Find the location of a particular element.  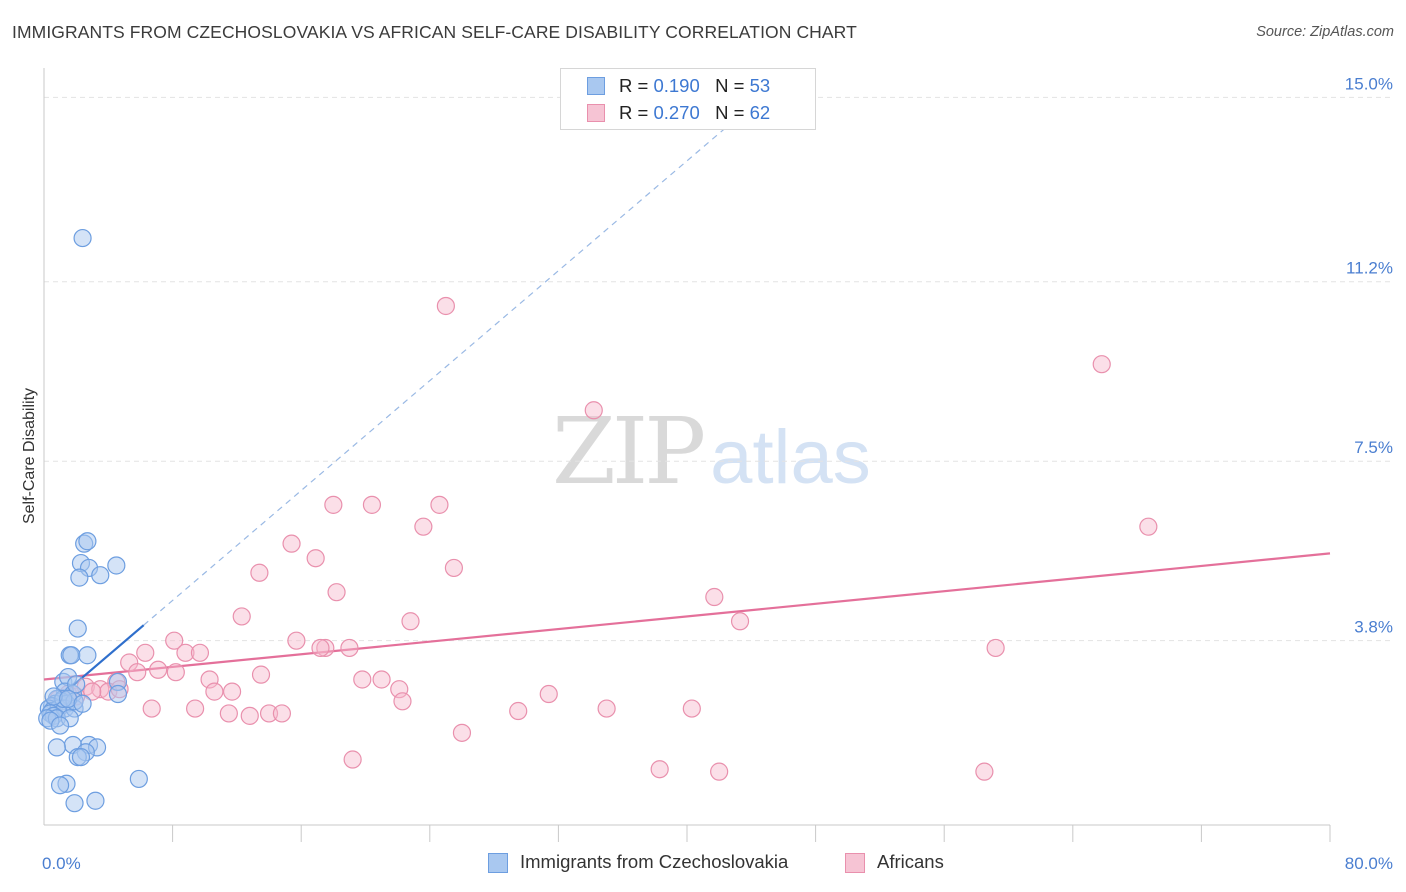

legend-n-value-blue: 53 is located at coordinates (760, 85).